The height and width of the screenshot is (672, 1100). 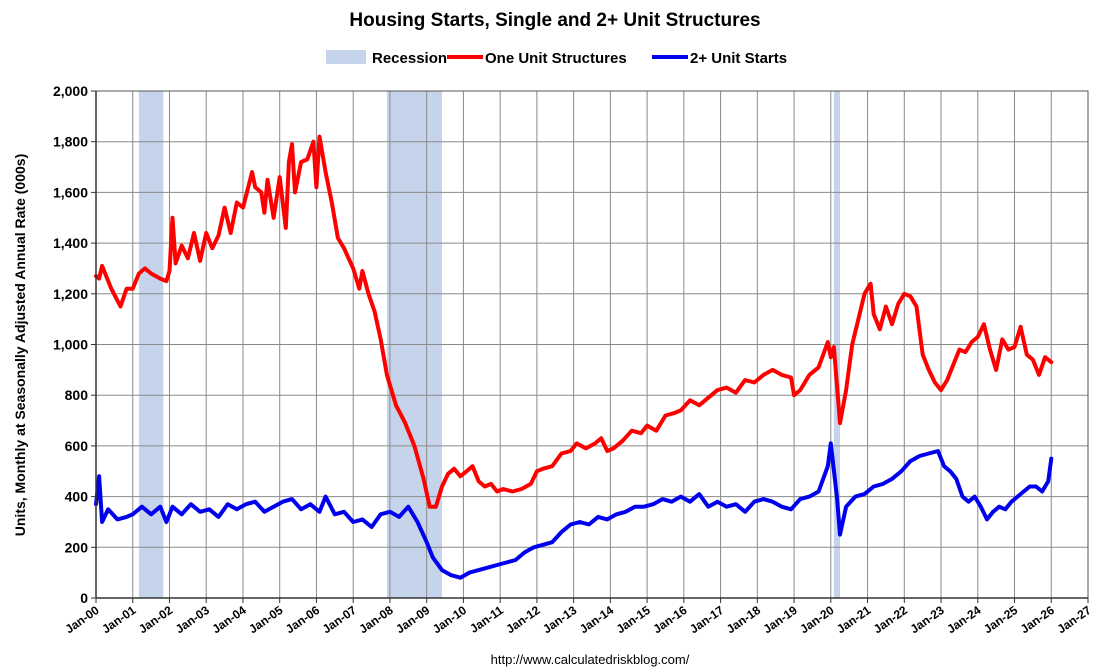 What do you see at coordinates (70, 345) in the screenshot?
I see `y-tick-label: 1,000` at bounding box center [70, 345].